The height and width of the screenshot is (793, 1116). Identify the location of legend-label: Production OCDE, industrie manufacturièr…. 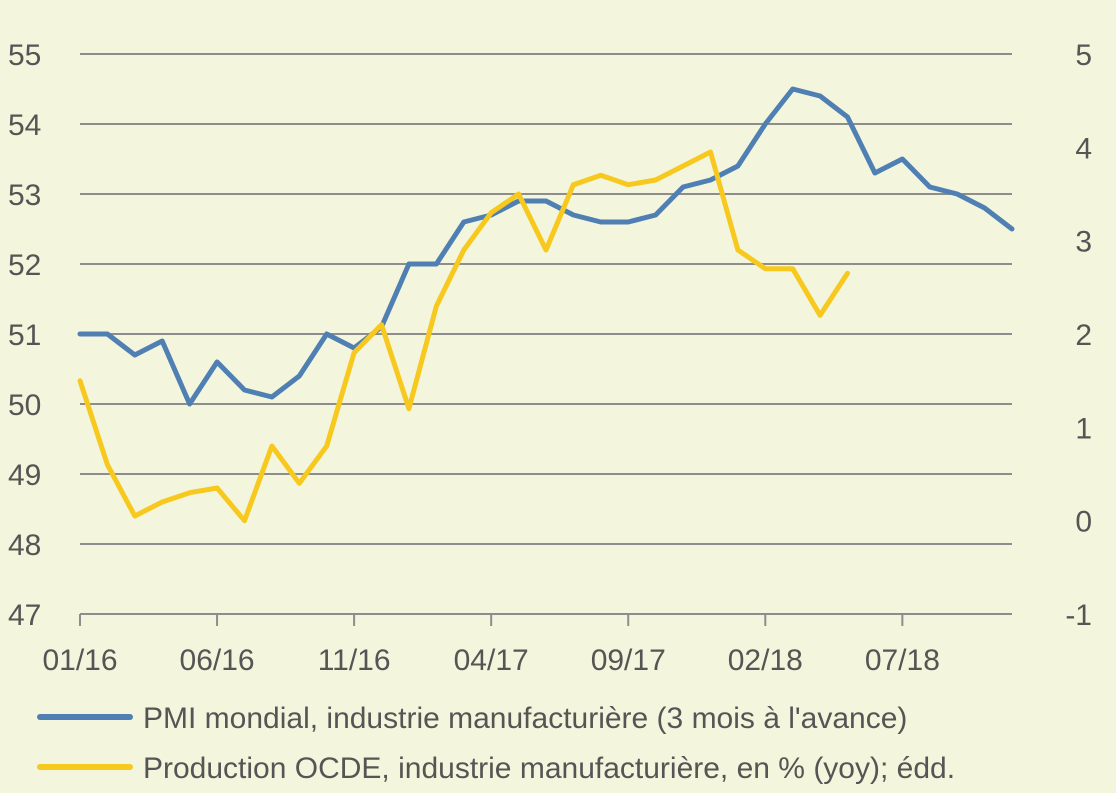
(549, 768).